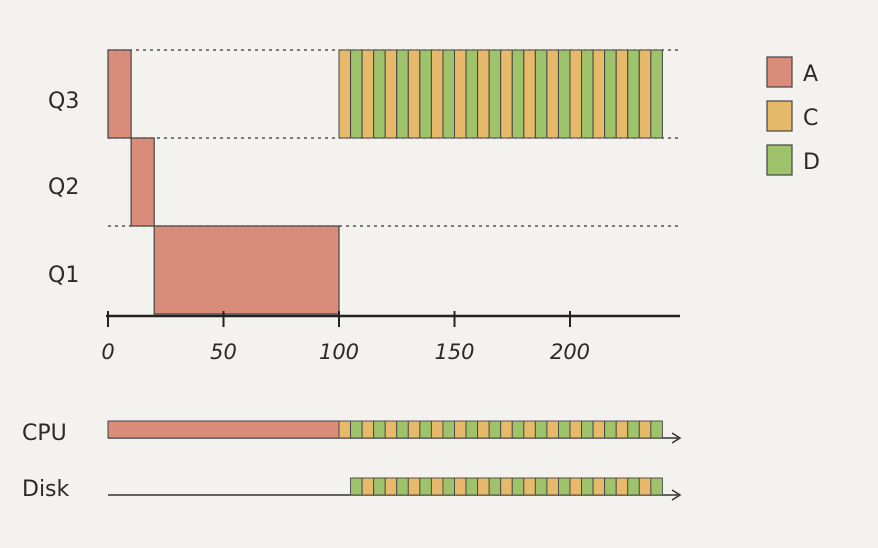  Describe the element at coordinates (810, 118) in the screenshot. I see `legend-label-c: C` at that location.